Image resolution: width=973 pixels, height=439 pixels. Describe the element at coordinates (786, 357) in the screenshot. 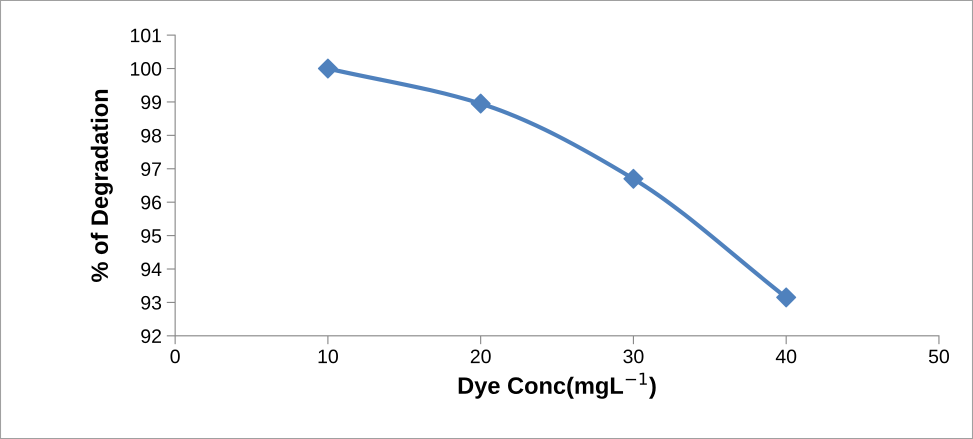

I see `x-tick-label: 40` at that location.